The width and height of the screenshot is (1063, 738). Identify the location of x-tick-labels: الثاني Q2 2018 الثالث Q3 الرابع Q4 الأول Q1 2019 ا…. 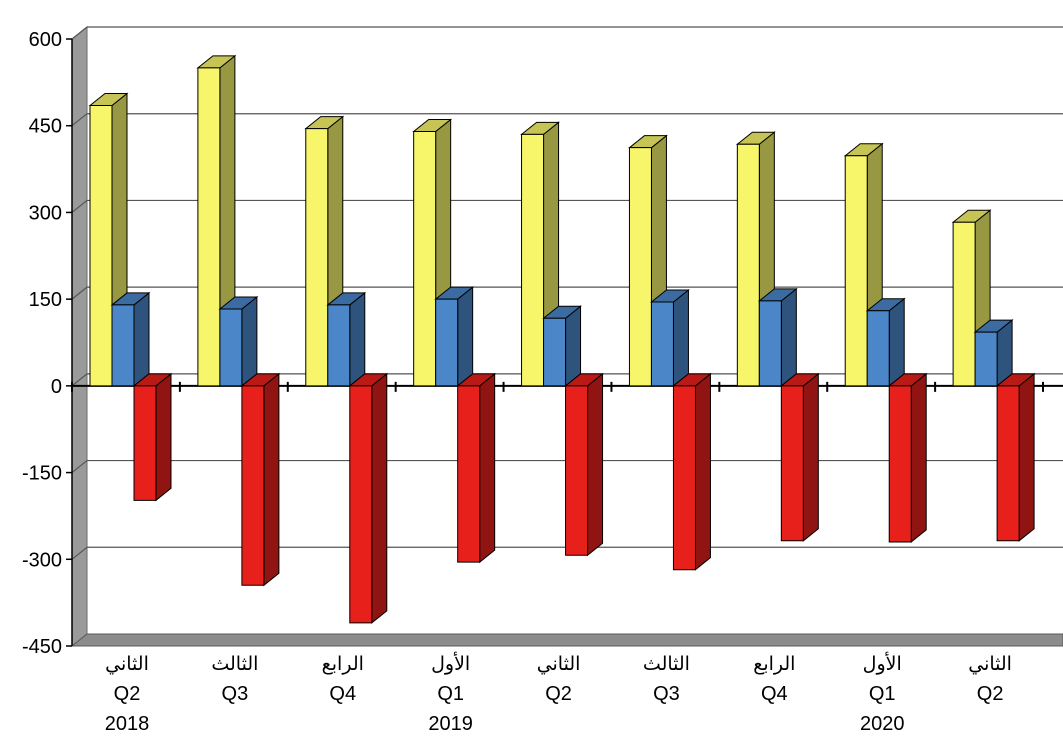
(558, 693).